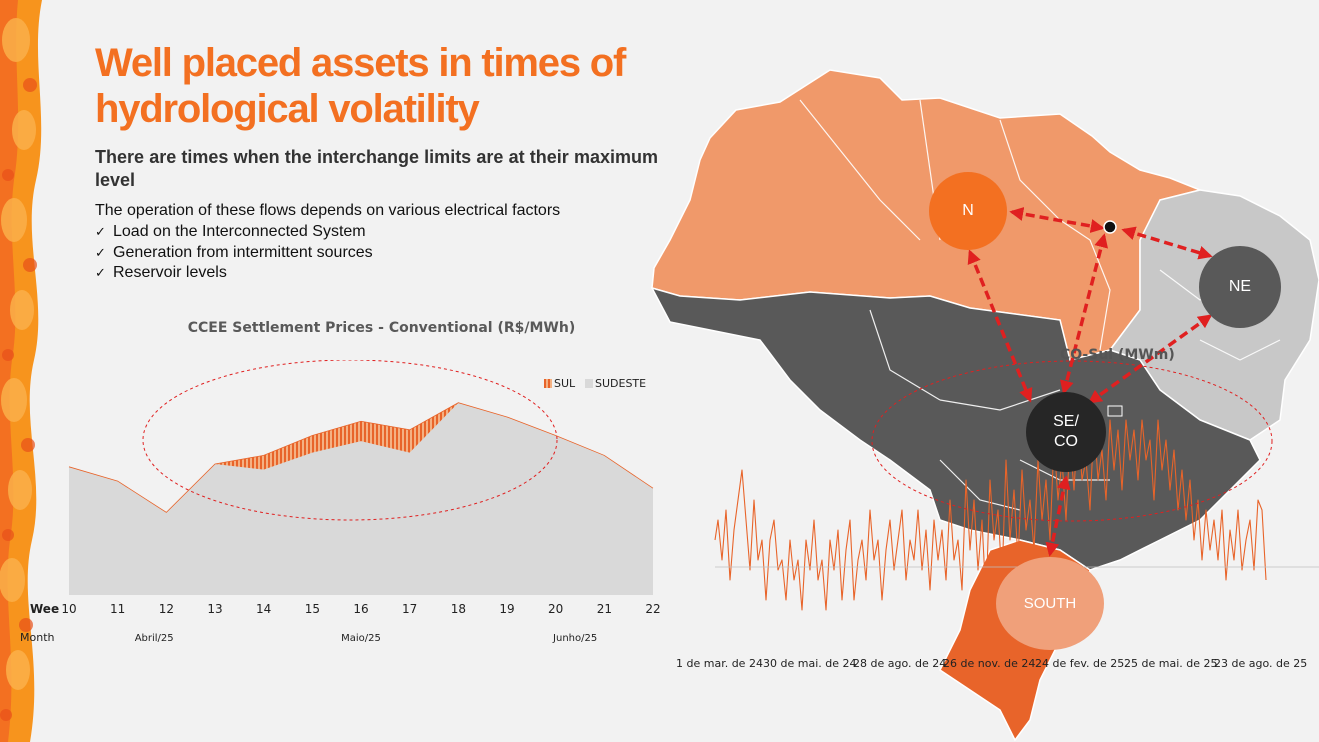  What do you see at coordinates (243, 252) in the screenshot?
I see `bullet-text: Generation from intermittent sources` at bounding box center [243, 252].